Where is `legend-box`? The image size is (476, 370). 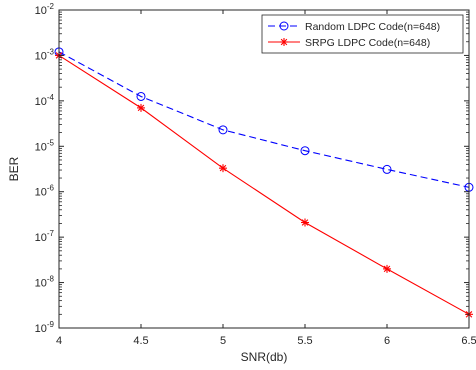 legend-box is located at coordinates (362, 34).